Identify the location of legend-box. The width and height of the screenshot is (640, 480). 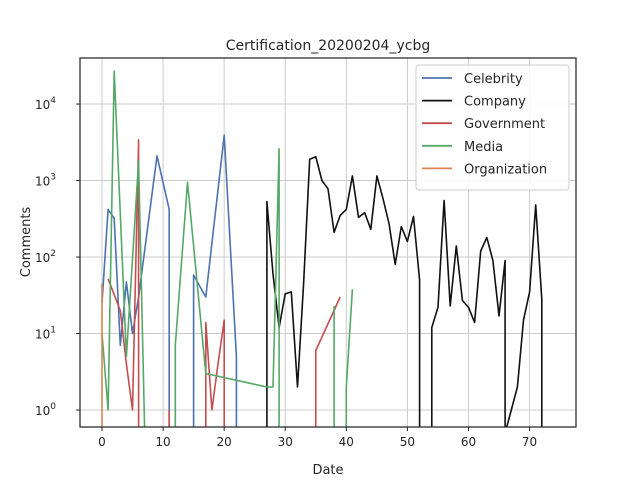
(492, 127).